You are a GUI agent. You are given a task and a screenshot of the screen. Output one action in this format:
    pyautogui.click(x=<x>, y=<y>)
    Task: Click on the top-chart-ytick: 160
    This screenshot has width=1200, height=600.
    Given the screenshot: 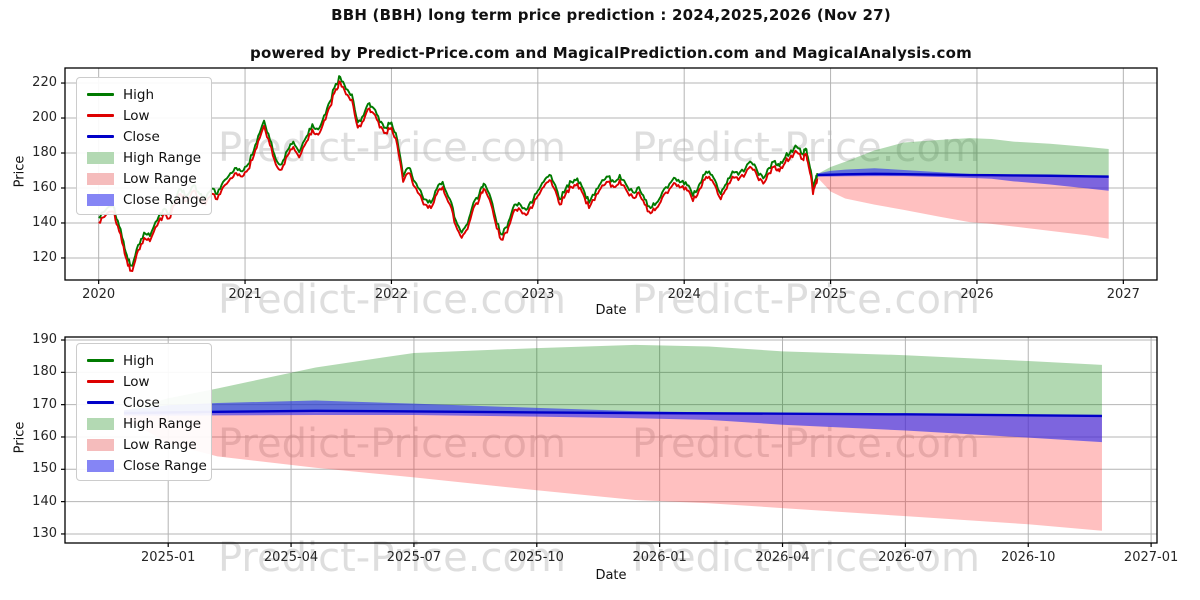 What is the action you would take?
    pyautogui.click(x=44, y=187)
    